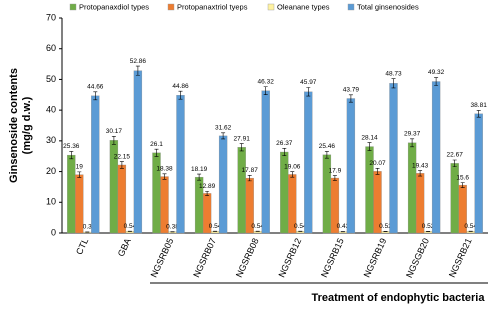  What do you see at coordinates (27, 125) in the screenshot?
I see `y-axis-title: (mg/g d.w.)` at bounding box center [27, 125].